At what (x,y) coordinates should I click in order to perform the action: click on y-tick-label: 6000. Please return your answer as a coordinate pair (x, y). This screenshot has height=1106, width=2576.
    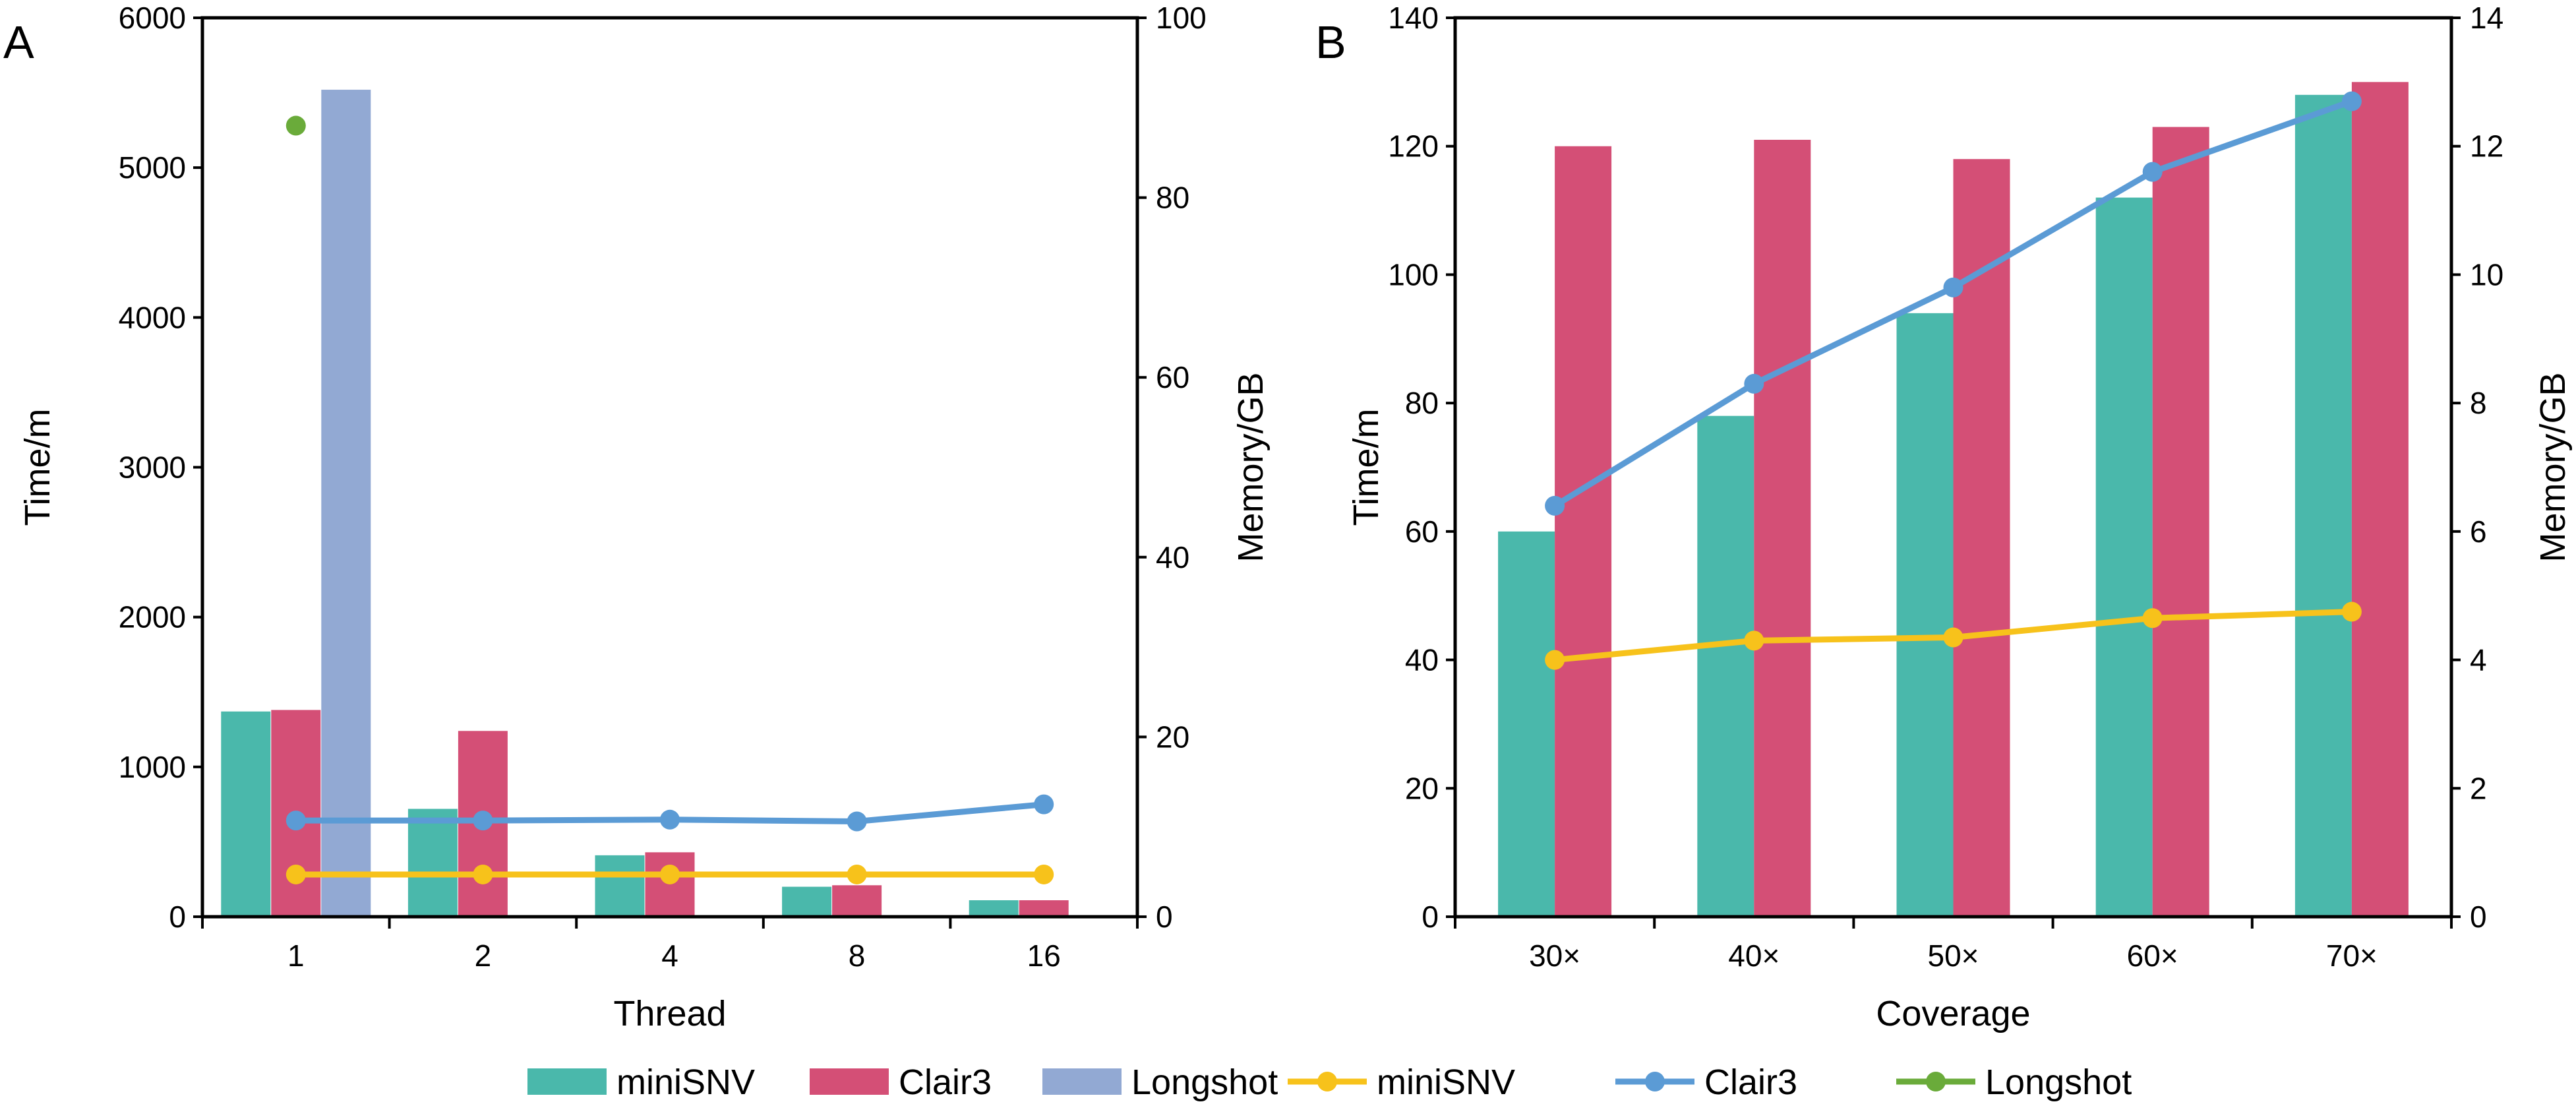
    Looking at the image, I should click on (152, 18).